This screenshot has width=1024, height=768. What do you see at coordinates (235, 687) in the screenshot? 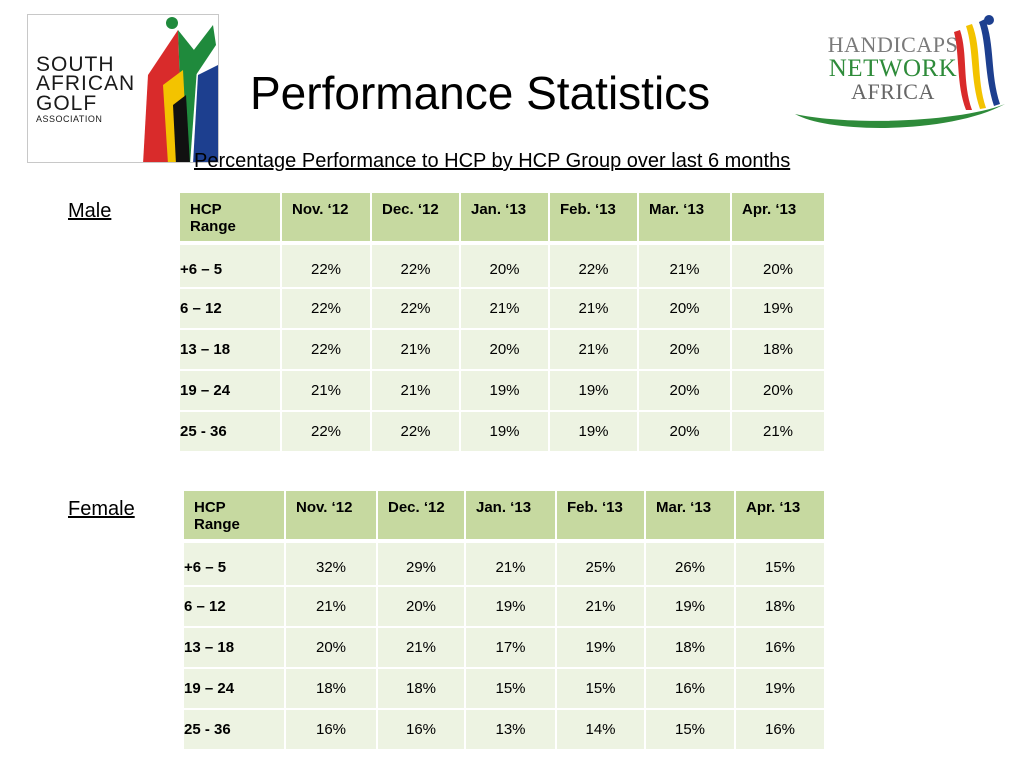
I see `hcp-range-cell: 19 – 24` at bounding box center [235, 687].